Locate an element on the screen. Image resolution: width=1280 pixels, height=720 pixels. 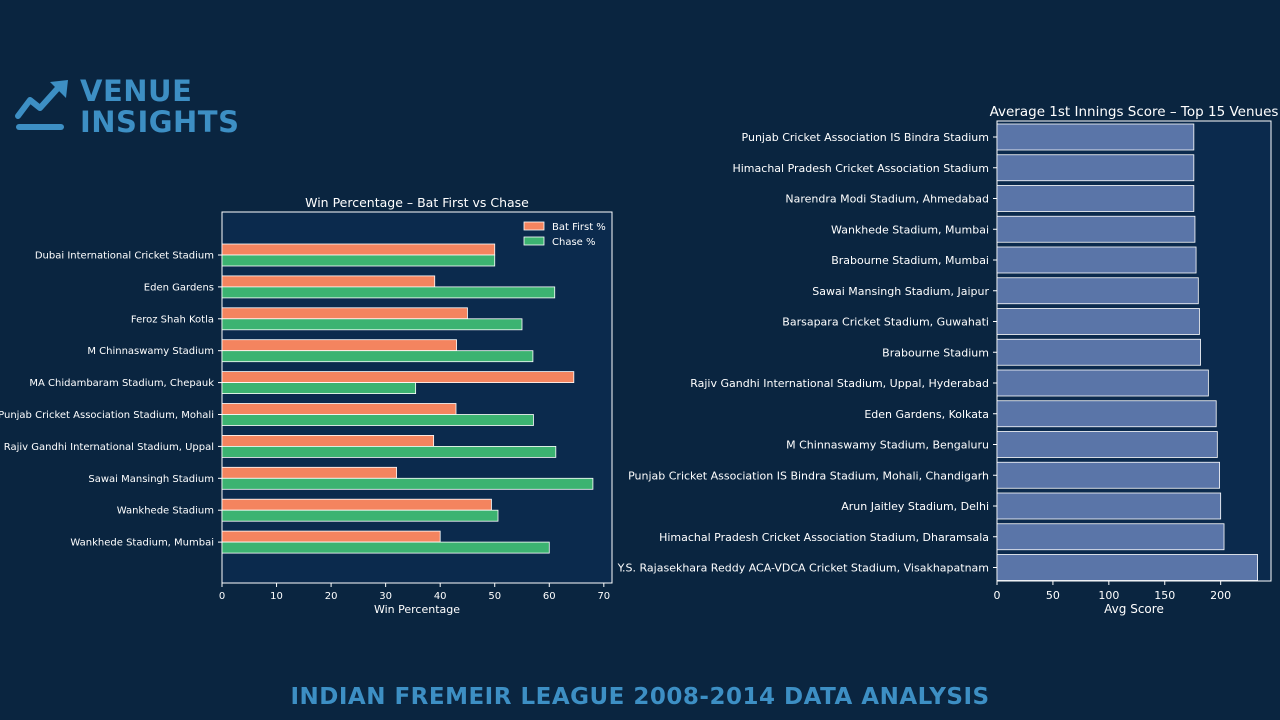
x-tick-label: 70 is located at coordinates (603, 596).